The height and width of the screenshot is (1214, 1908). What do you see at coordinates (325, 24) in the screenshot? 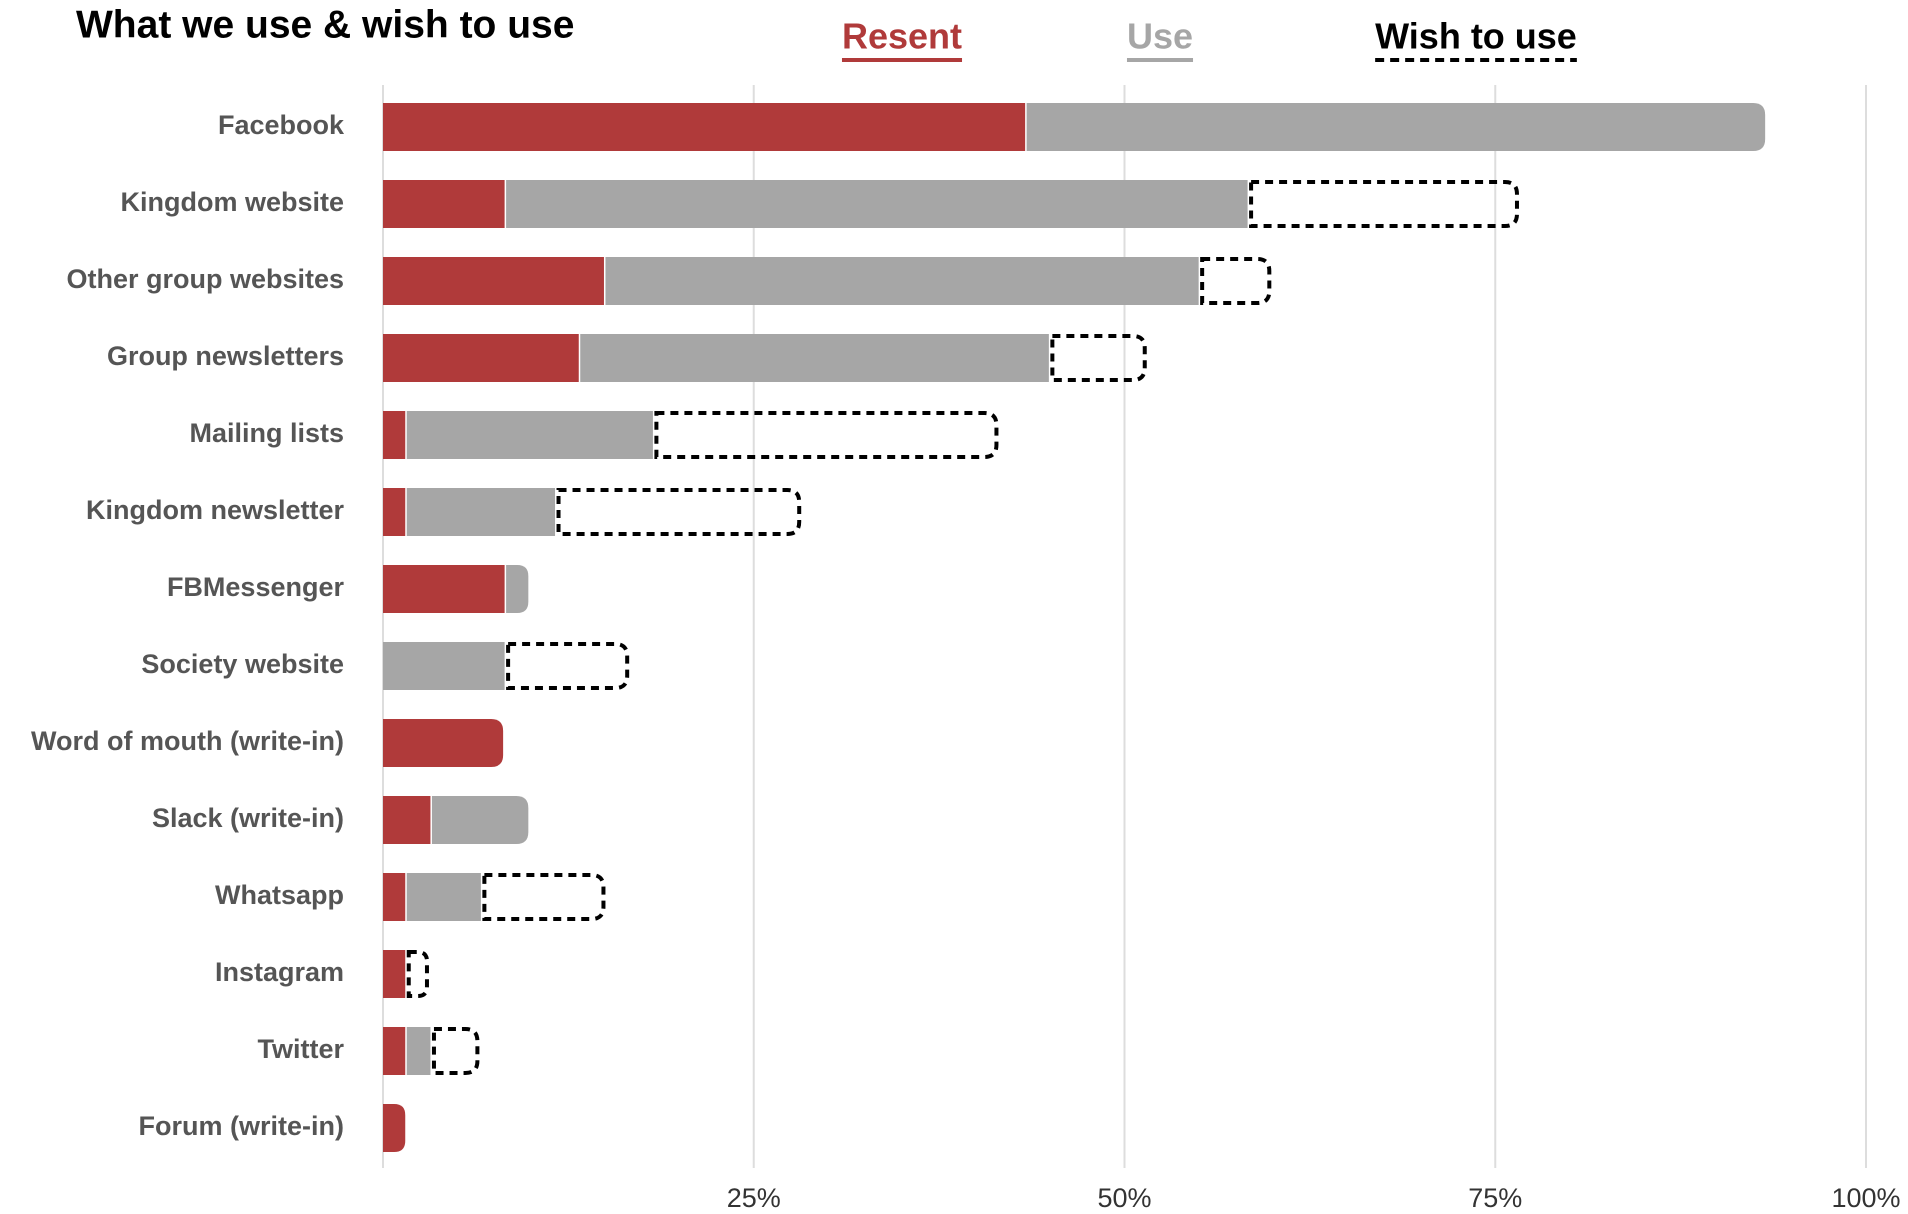
I see `chart-title: What we use & wish to use` at bounding box center [325, 24].